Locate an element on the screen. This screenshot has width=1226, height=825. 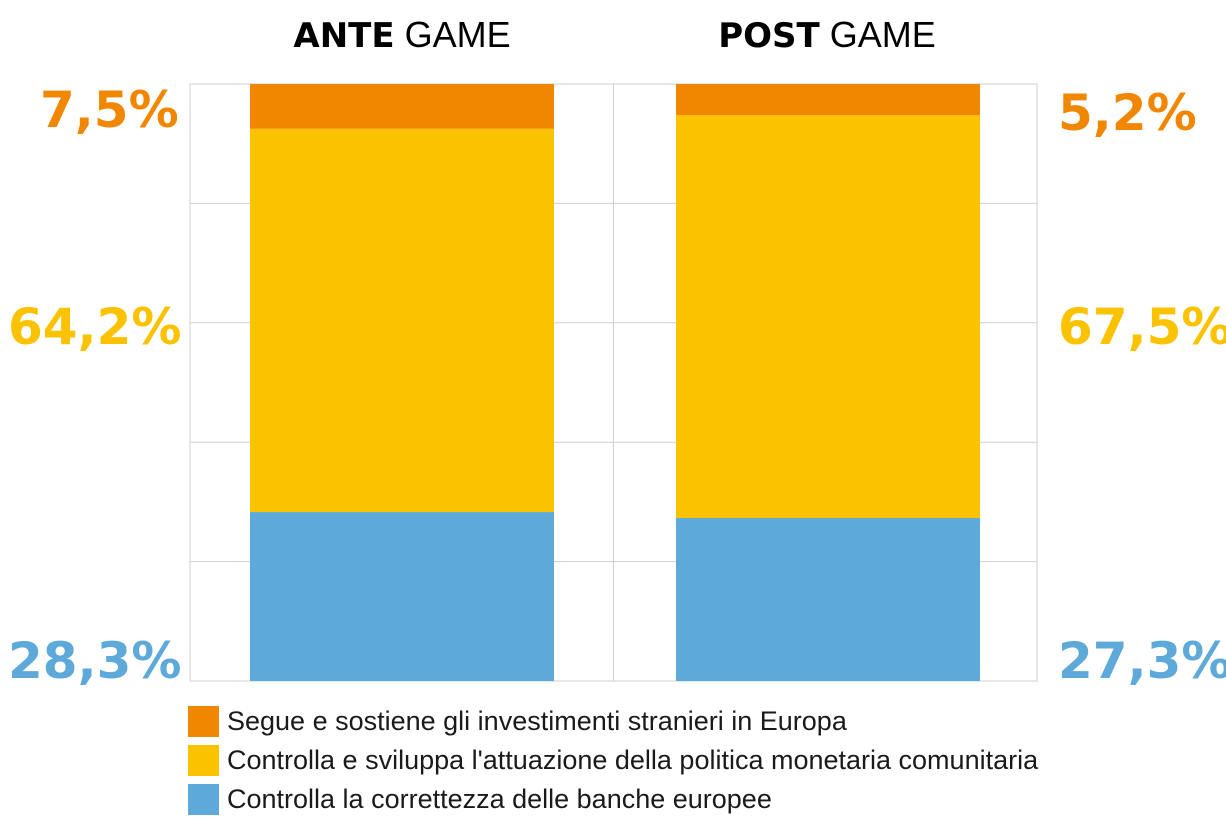
bar-segment-ante-banche is located at coordinates (402, 596).